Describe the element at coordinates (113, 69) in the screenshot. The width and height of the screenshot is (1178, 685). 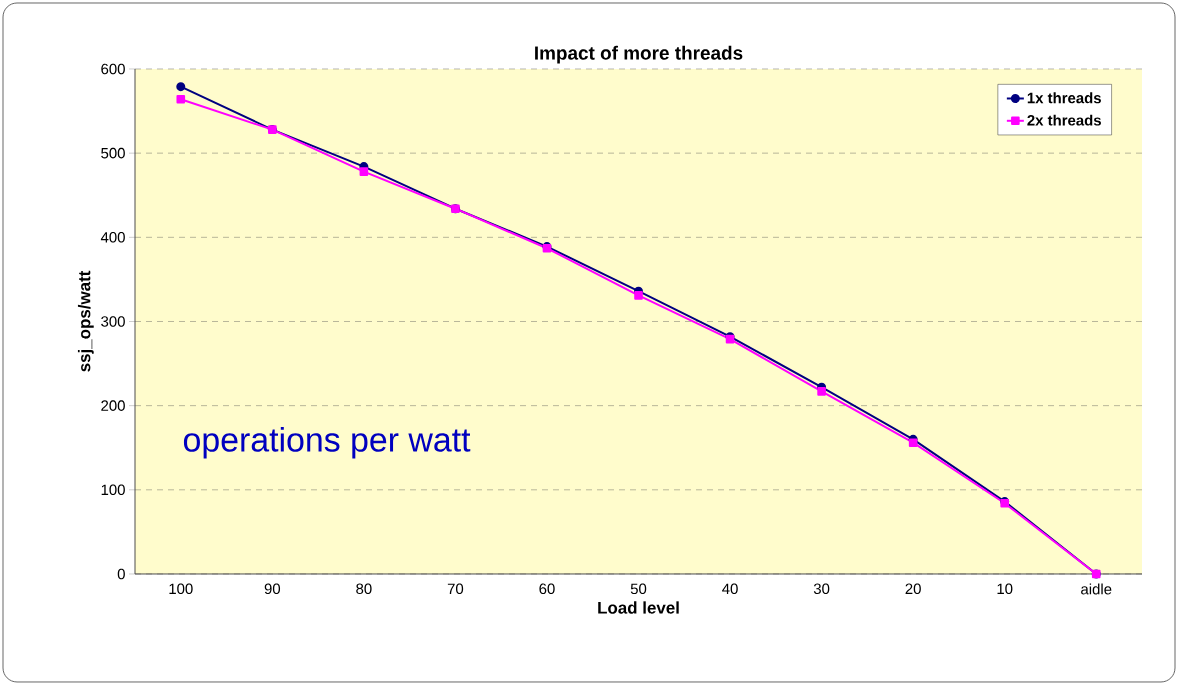
I see `y-tick-label: 600` at that location.